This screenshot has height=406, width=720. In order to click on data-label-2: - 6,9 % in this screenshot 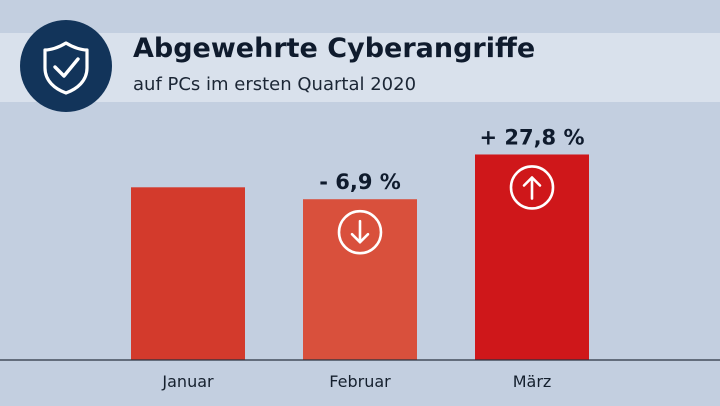, I will do `click(360, 182)`.